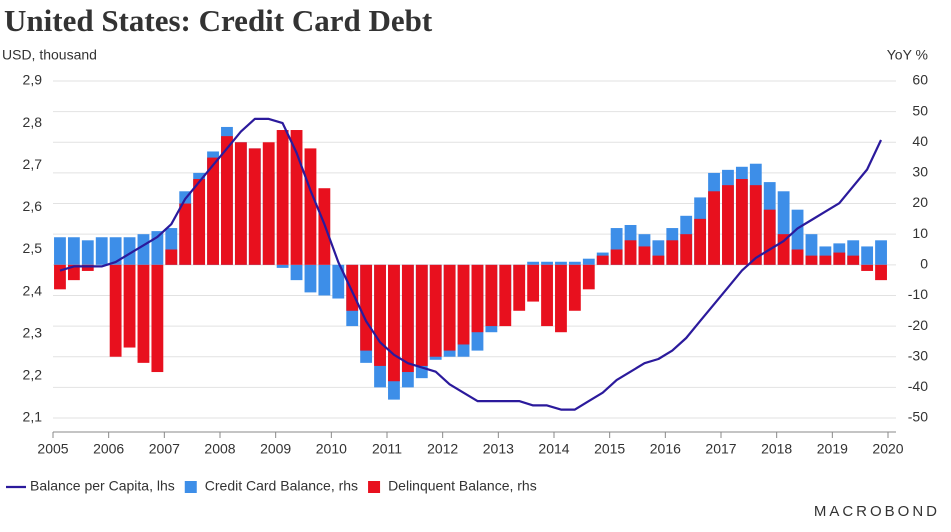 This screenshot has height=532, width=951. I want to click on y2-tick-label: -50, so click(918, 417).